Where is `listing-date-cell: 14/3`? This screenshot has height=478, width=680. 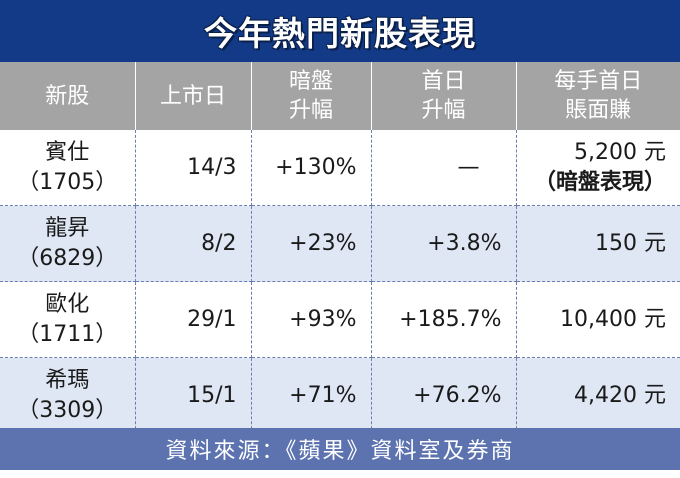
listing-date-cell: 14/3 is located at coordinates (193, 168).